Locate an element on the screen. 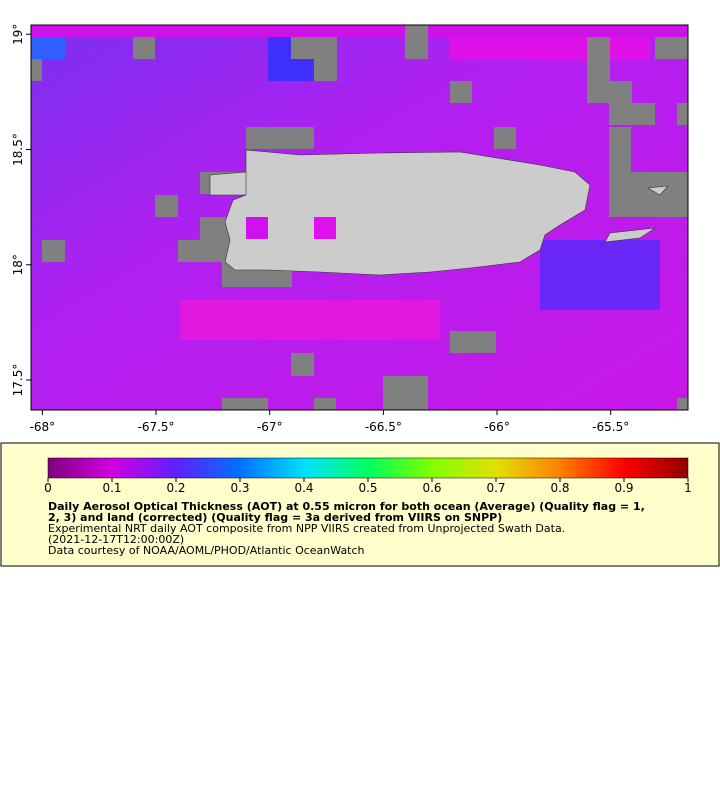 This screenshot has width=720, height=804. colorbar-tick-label: 0 is located at coordinates (48, 488).